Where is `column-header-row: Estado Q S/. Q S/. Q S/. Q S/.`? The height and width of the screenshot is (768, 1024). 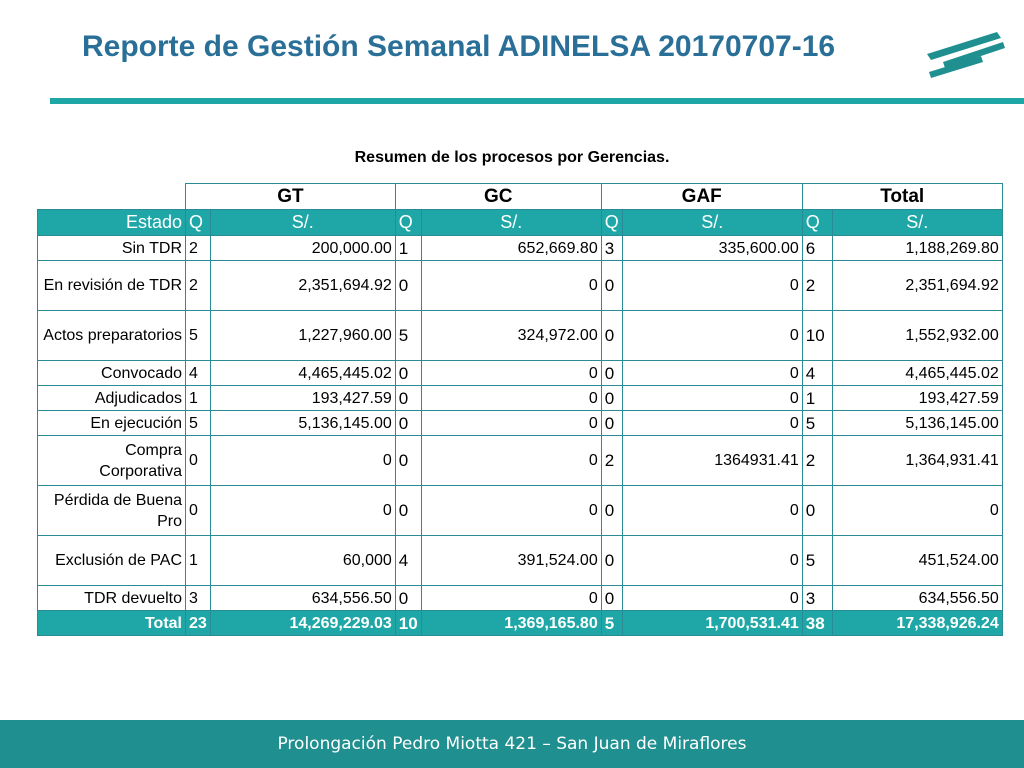
column-header-row: Estado Q S/. Q S/. Q S/. Q S/. is located at coordinates (520, 222).